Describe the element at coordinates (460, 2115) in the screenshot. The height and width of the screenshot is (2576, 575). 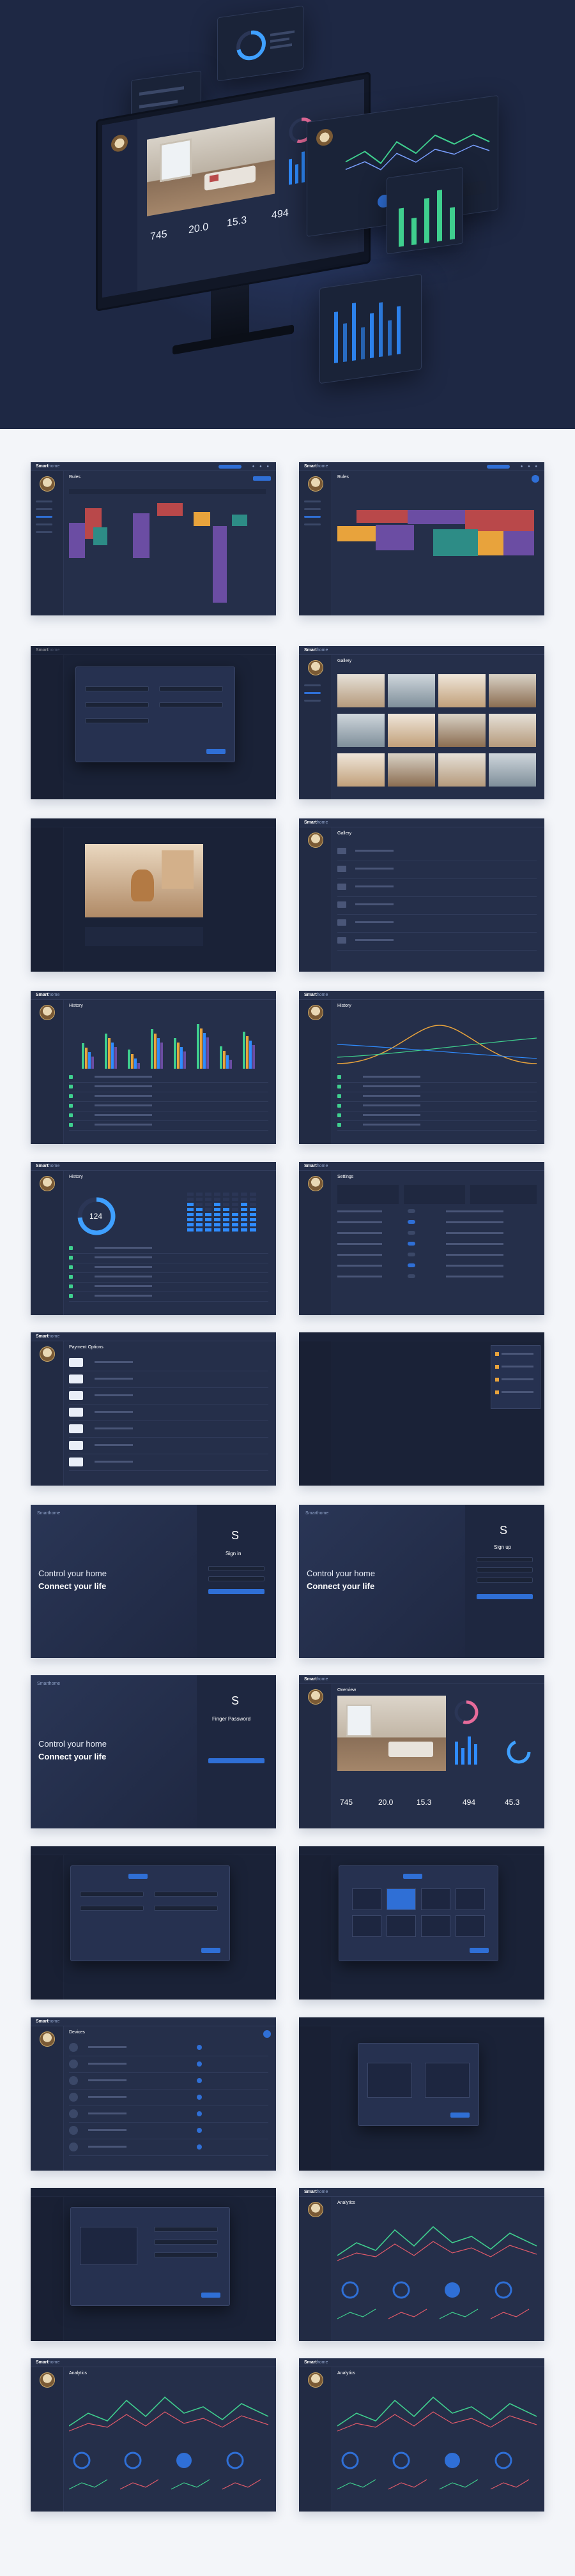
I see `add-button` at that location.